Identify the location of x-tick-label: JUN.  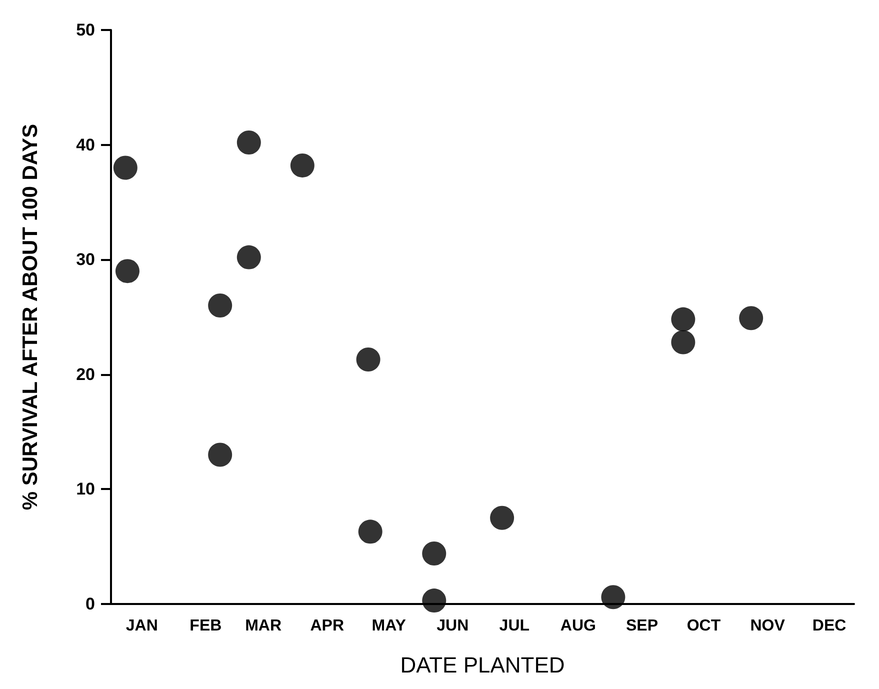
(452, 626).